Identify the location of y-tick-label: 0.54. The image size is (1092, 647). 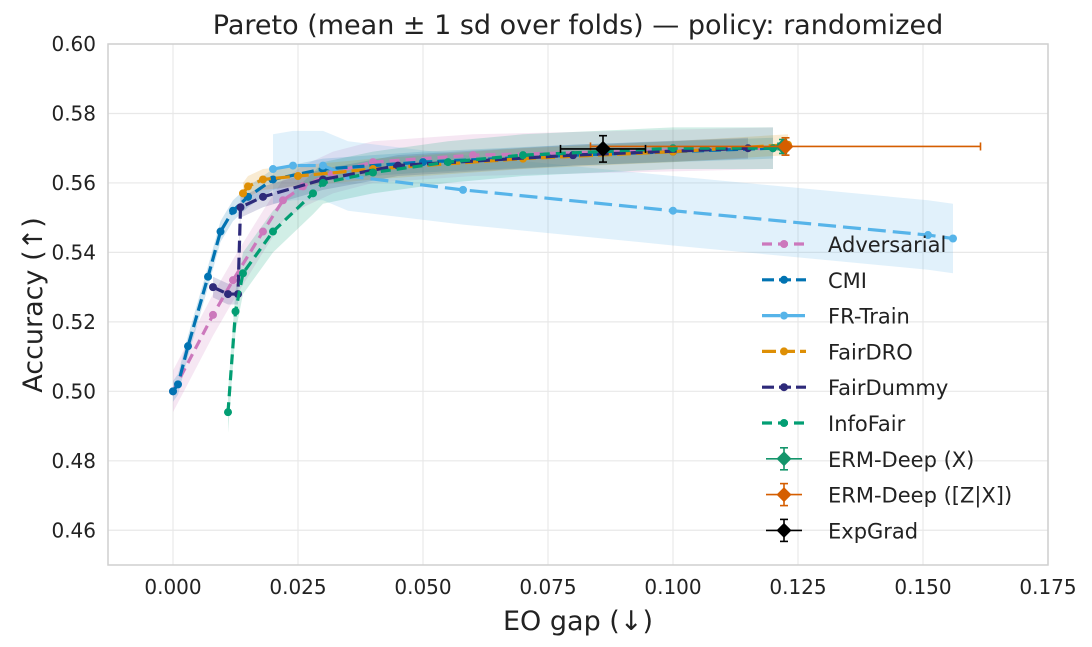
(73, 252).